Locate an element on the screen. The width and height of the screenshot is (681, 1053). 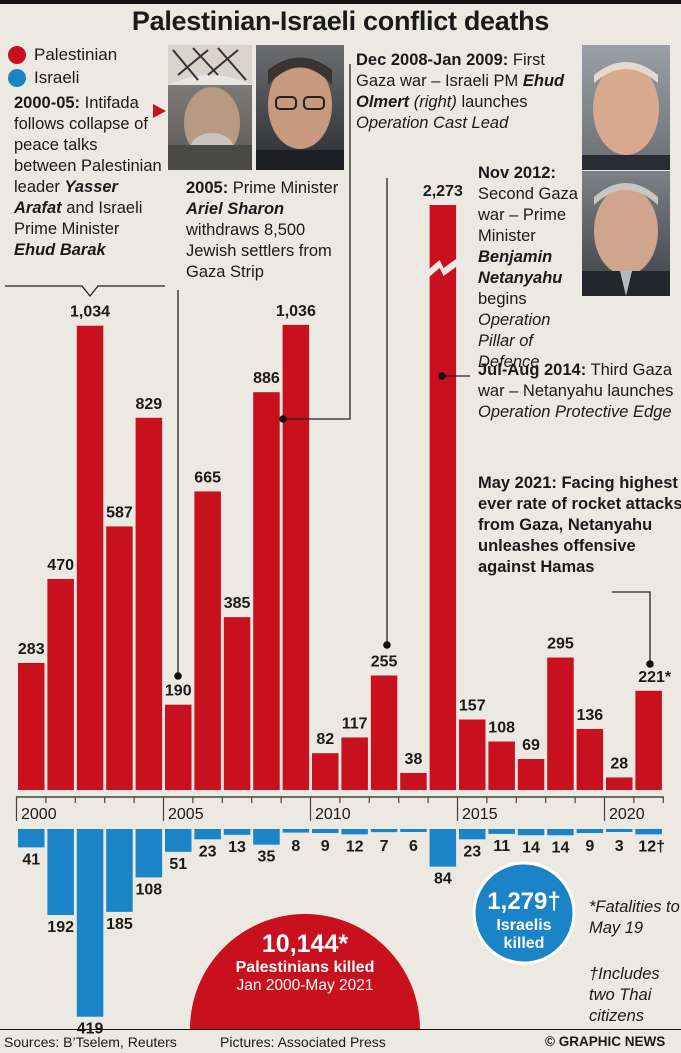
bar-israeli-2013 is located at coordinates (413, 830).